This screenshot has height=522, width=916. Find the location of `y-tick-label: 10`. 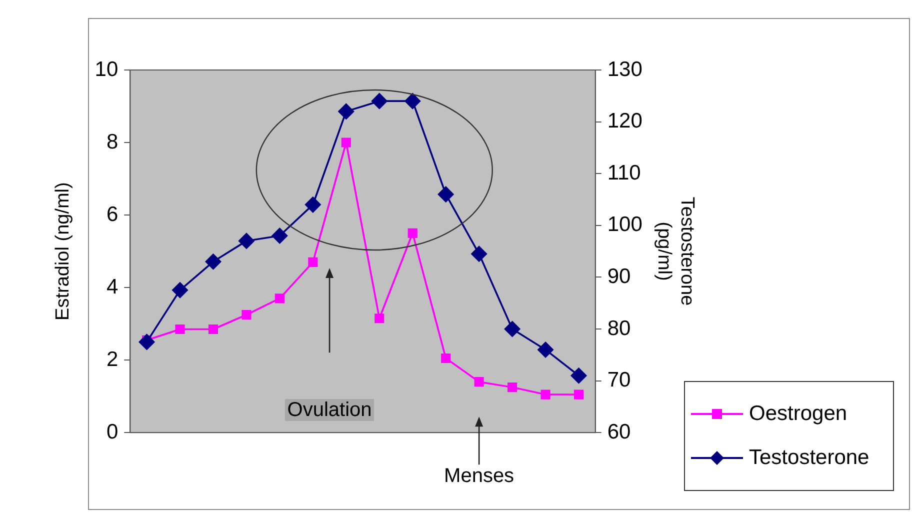

y-tick-label: 10 is located at coordinates (106, 69).